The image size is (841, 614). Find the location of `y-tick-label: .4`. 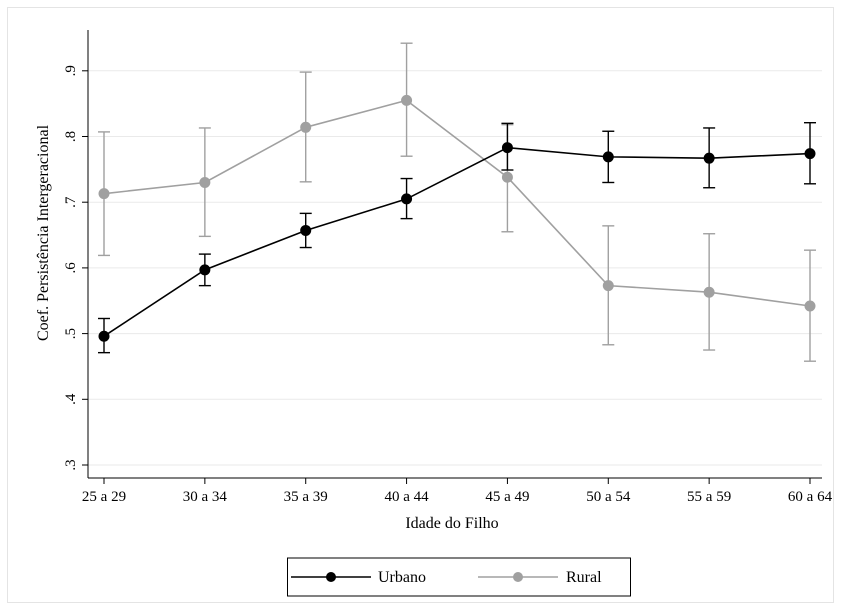

y-tick-label: .4 is located at coordinates (71, 399).